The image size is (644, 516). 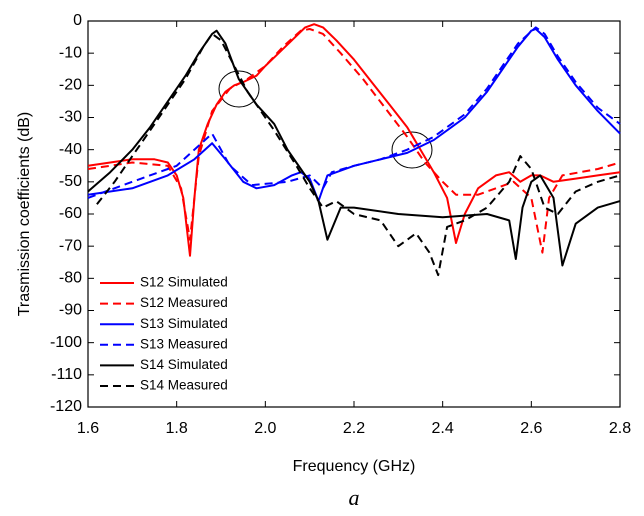 I want to click on y-tick-label: 0, so click(x=77, y=20).